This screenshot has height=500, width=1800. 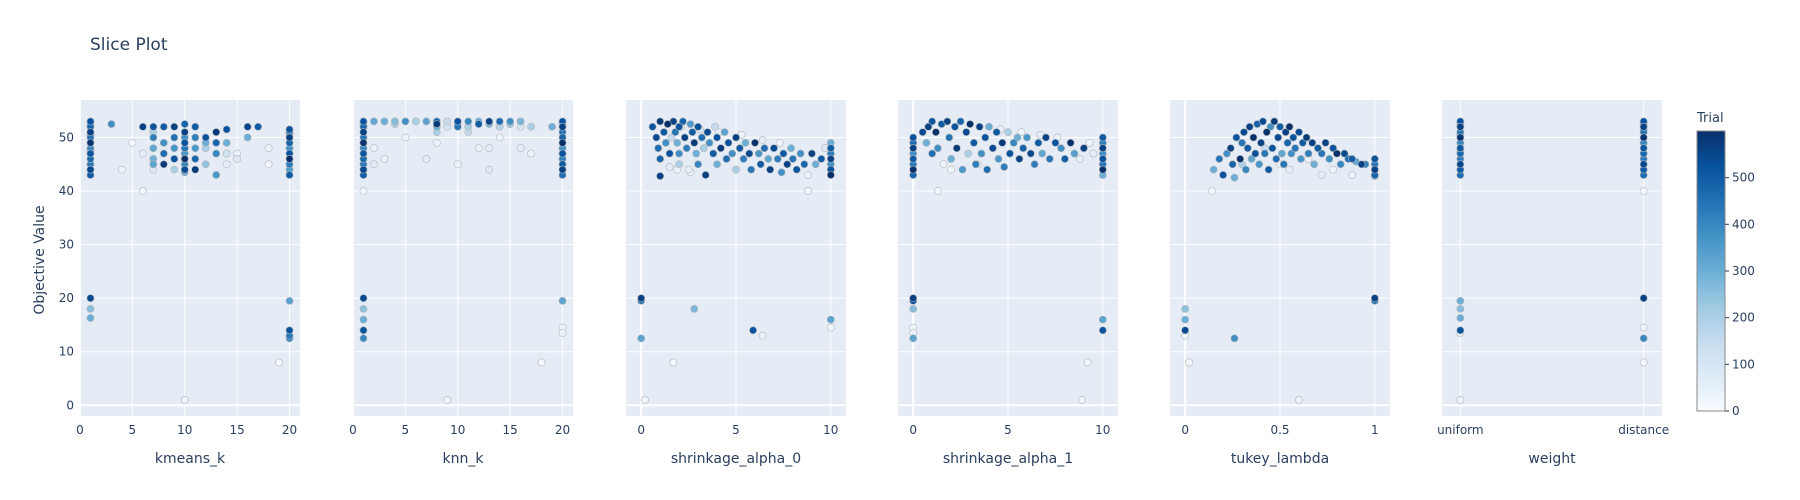 What do you see at coordinates (80, 430) in the screenshot?
I see `x-tick-label: 0` at bounding box center [80, 430].